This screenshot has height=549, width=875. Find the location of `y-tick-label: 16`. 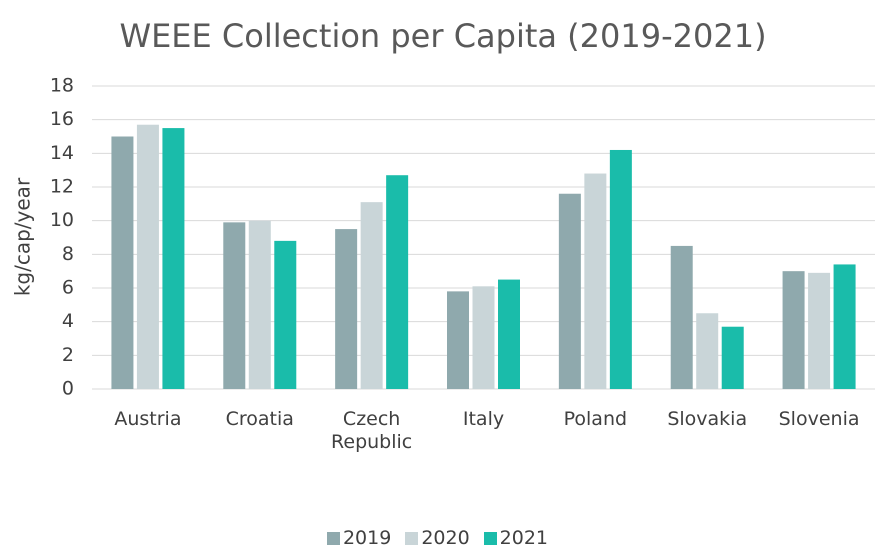

y-tick-label: 16 is located at coordinates (62, 119).